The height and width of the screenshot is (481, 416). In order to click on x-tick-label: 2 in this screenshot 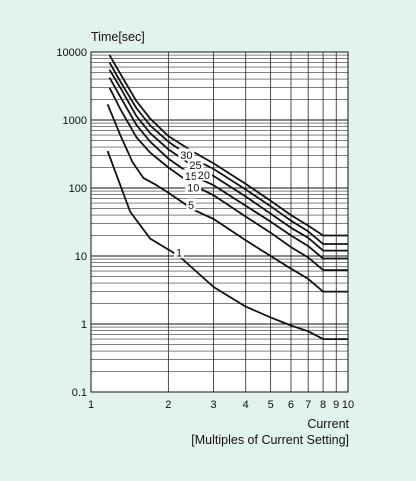, I will do `click(168, 405)`.